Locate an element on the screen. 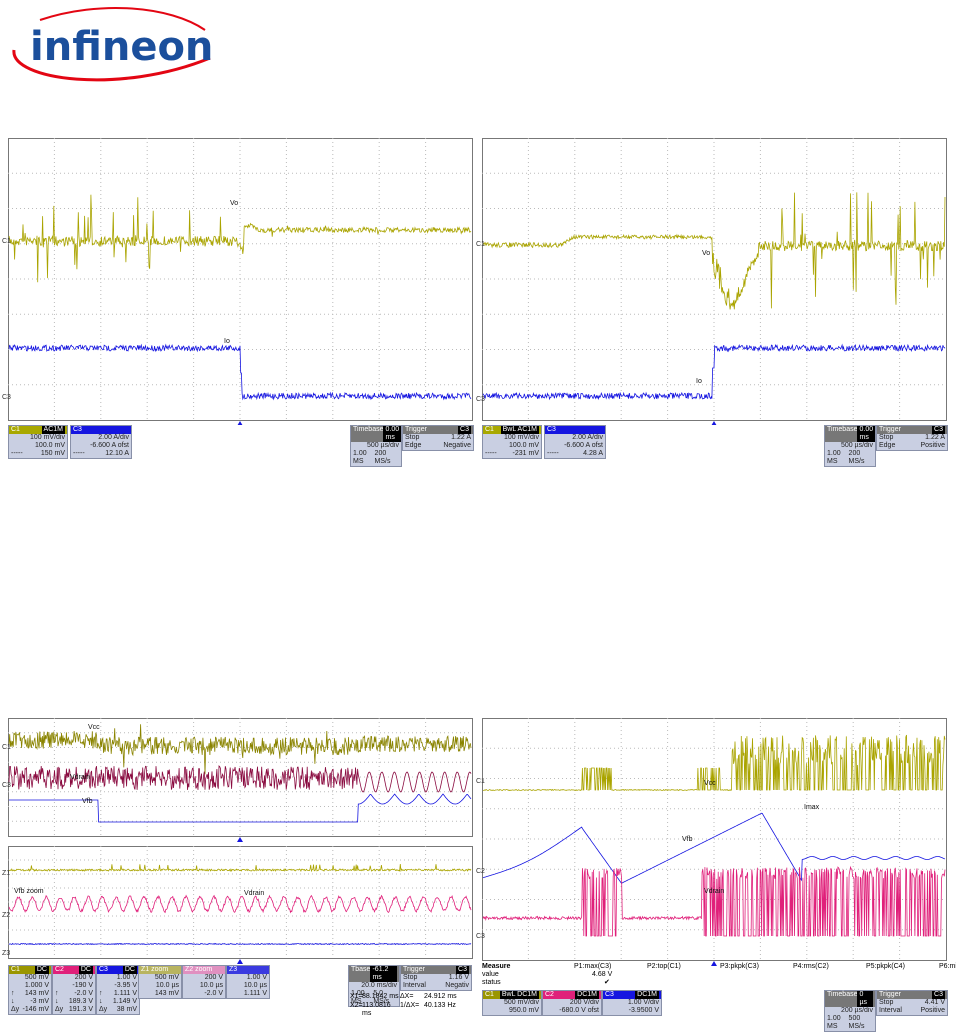 This screenshot has height=1032, width=956. info-box-row: 1.00 V/div is located at coordinates (632, 1003).